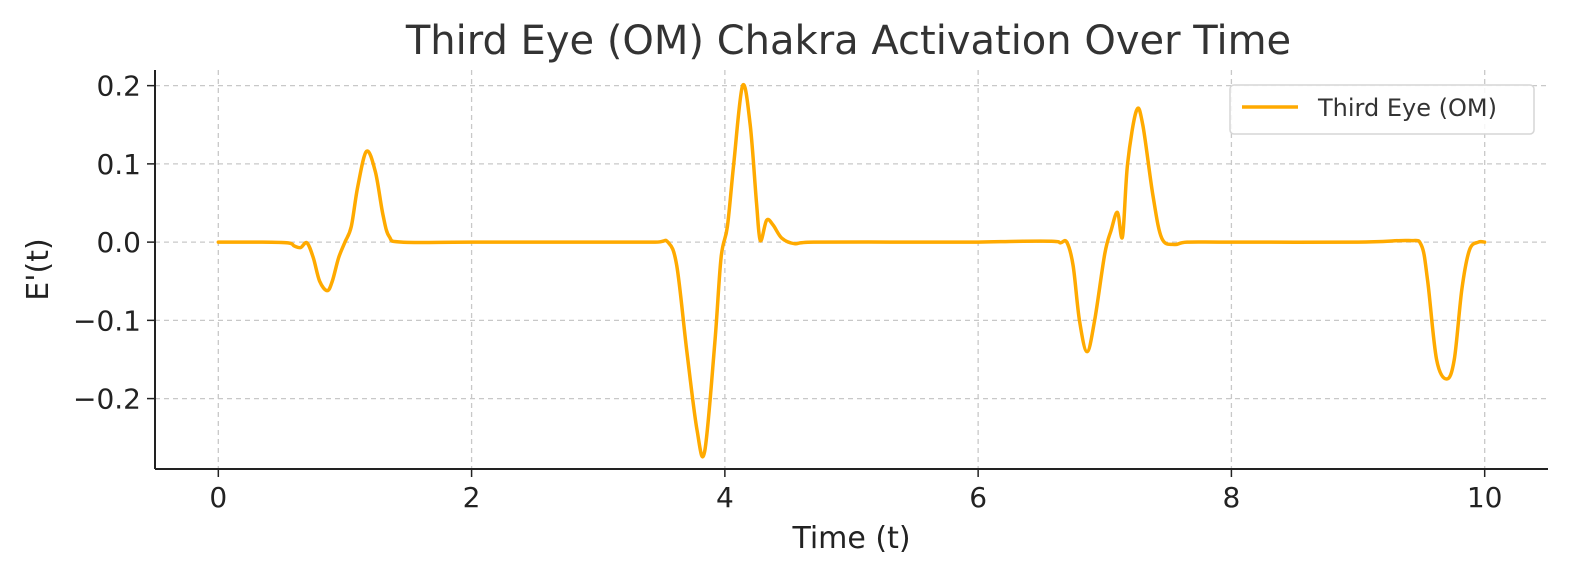 Image resolution: width=1580 pixels, height=584 pixels. What do you see at coordinates (978, 497) in the screenshot?
I see `x-tick-label: 6` at bounding box center [978, 497].